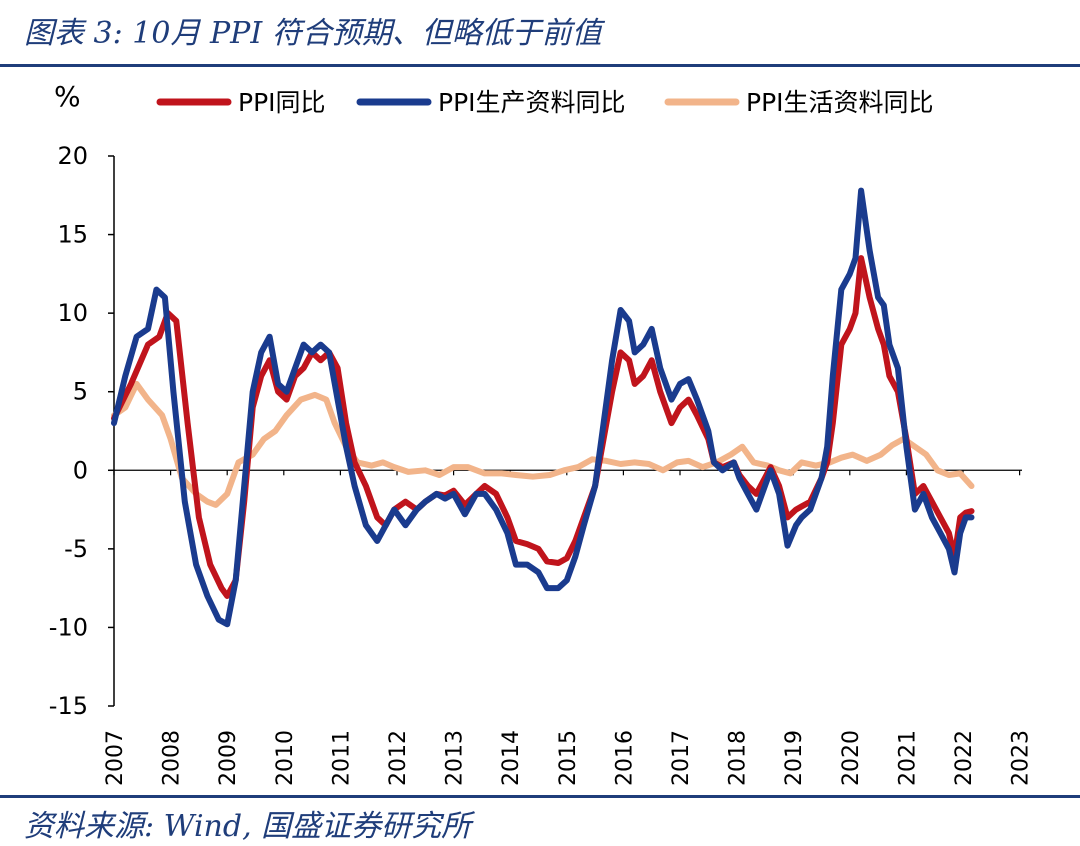 The image size is (1080, 846). Describe the element at coordinates (1021, 758) in the screenshot. I see `x-tick-label: 2023` at that location.